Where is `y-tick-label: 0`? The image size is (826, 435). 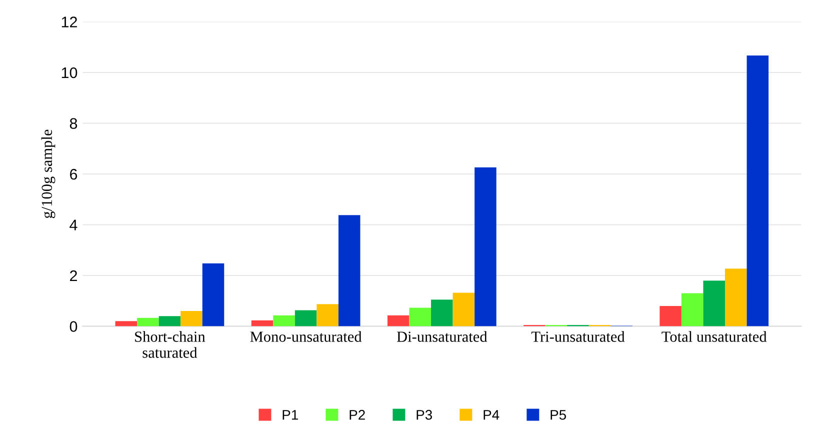 y-tick-label: 0 is located at coordinates (74, 326).